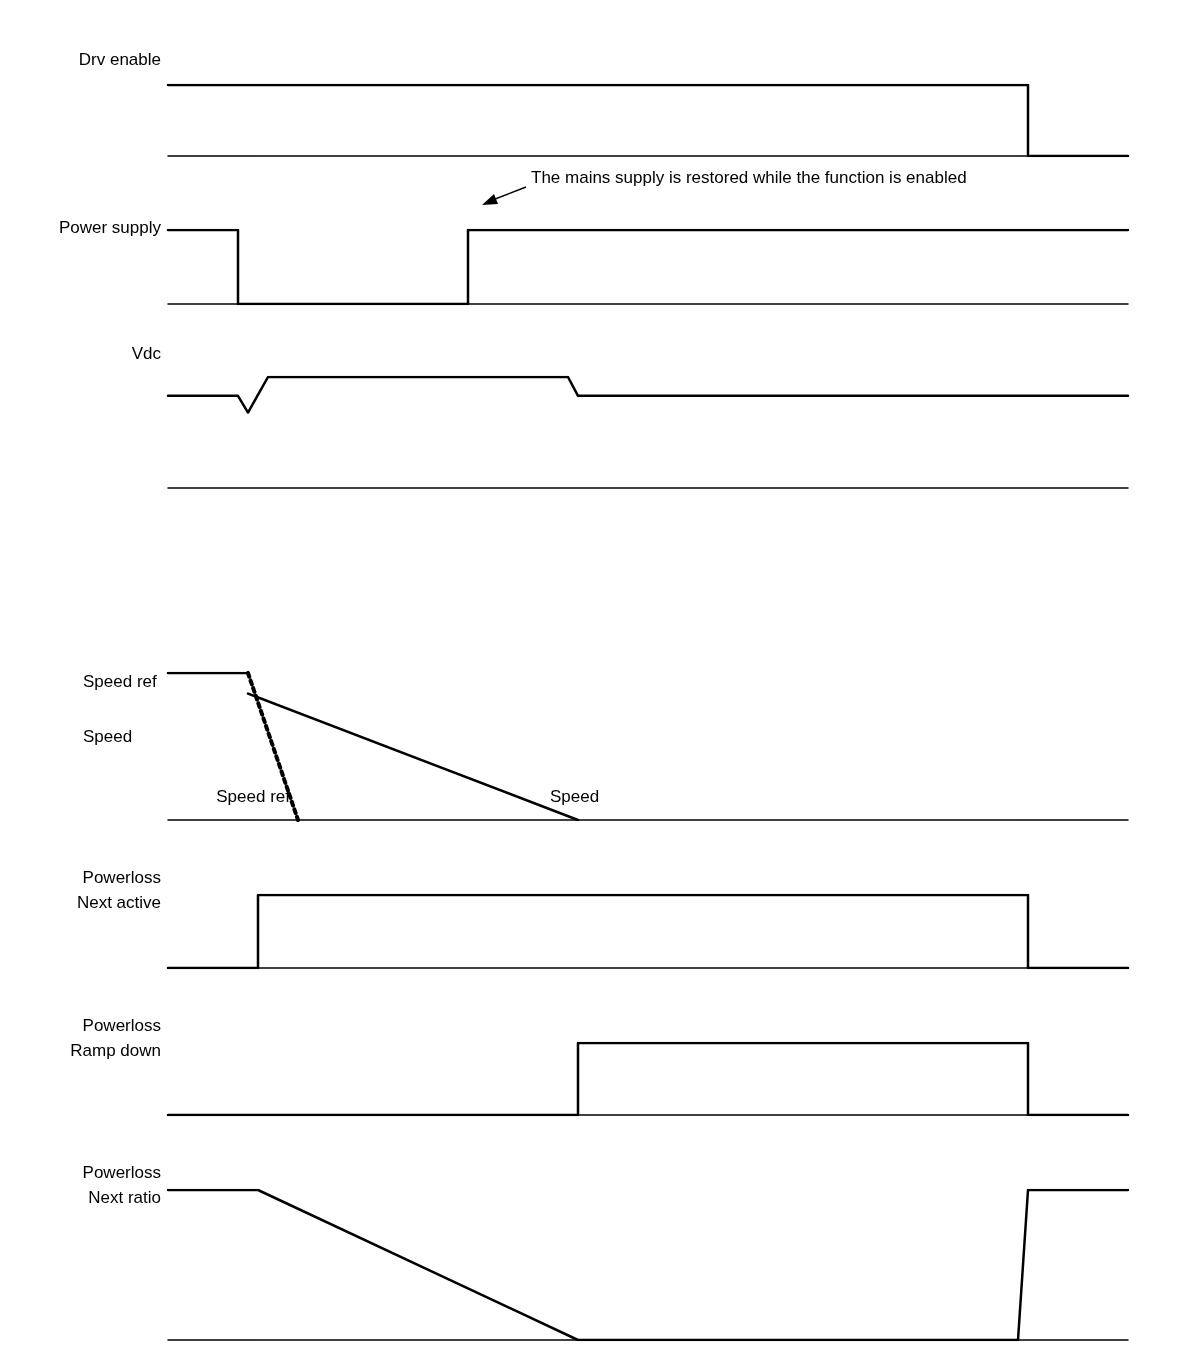 This screenshot has height=1368, width=1198. Describe the element at coordinates (108, 736) in the screenshot. I see `text: Speed` at that location.